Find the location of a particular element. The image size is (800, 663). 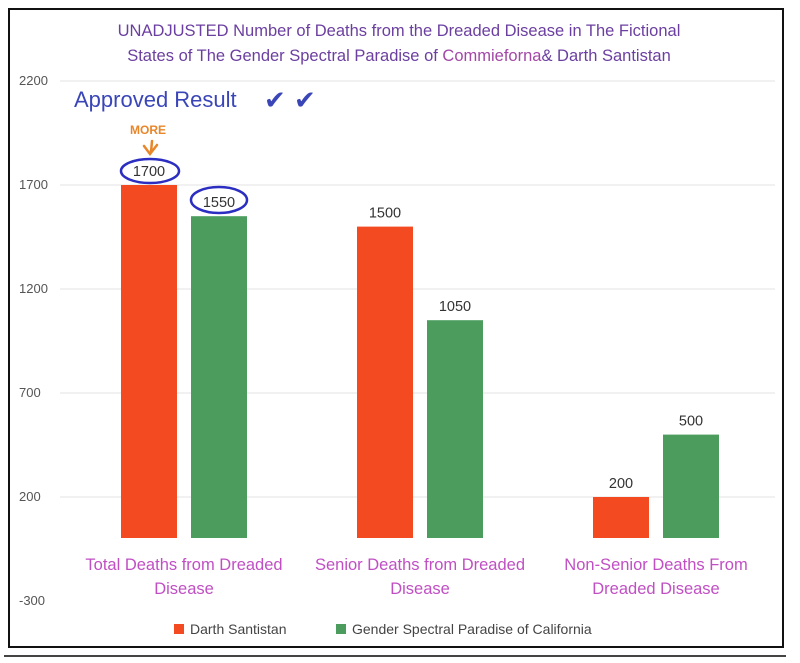

y-tick-label: 1700 is located at coordinates (33, 184).